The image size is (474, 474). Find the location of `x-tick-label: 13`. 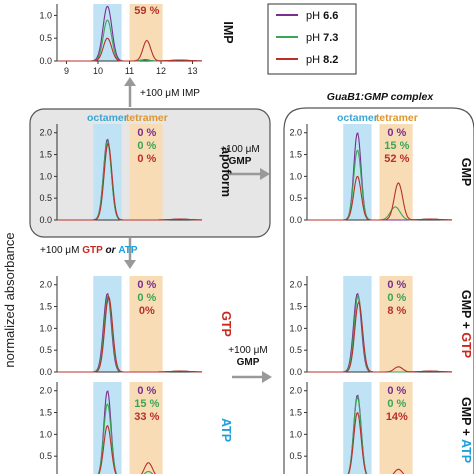

x-tick-label: 13 is located at coordinates (193, 71).